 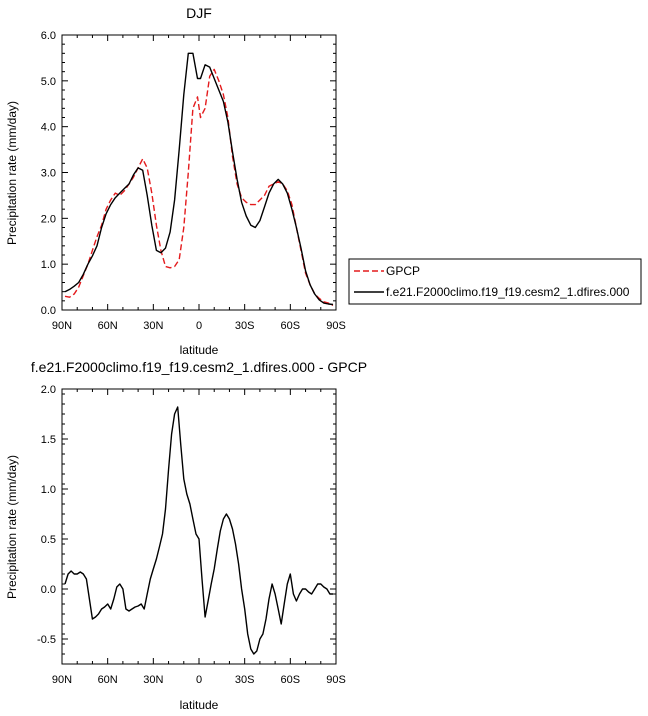 I want to click on panel2-xtick-label: 60N, so click(x=108, y=680).